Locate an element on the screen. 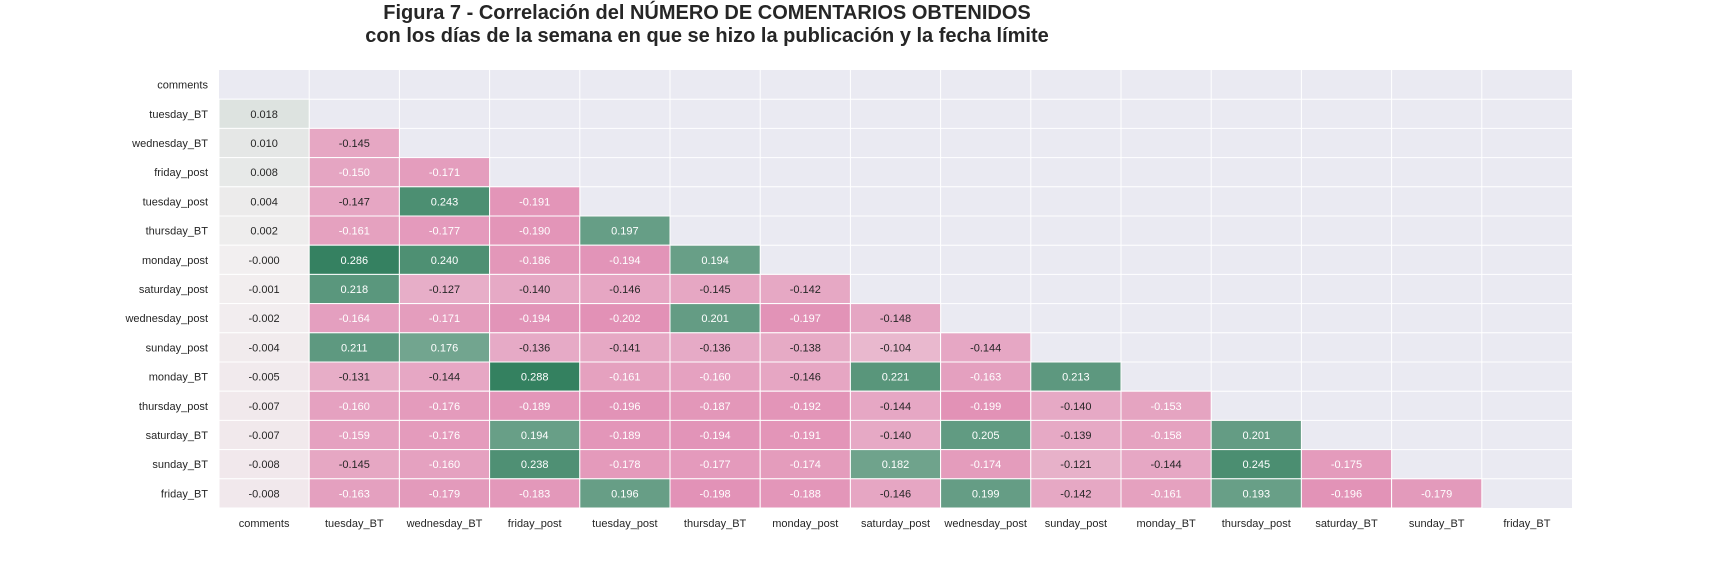  heatmap-cell: 0.199 is located at coordinates (986, 493).